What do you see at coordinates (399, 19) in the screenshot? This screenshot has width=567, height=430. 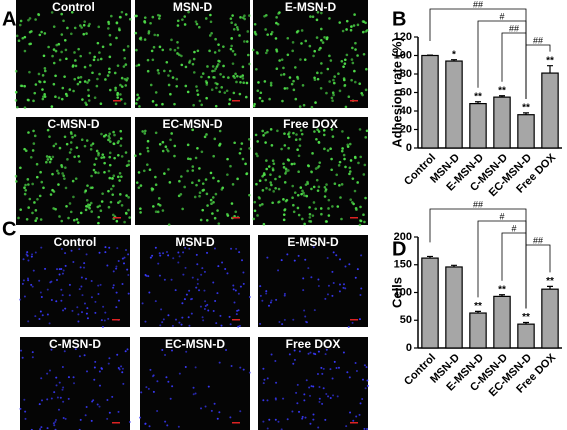 I see `panel-label: B` at bounding box center [399, 19].